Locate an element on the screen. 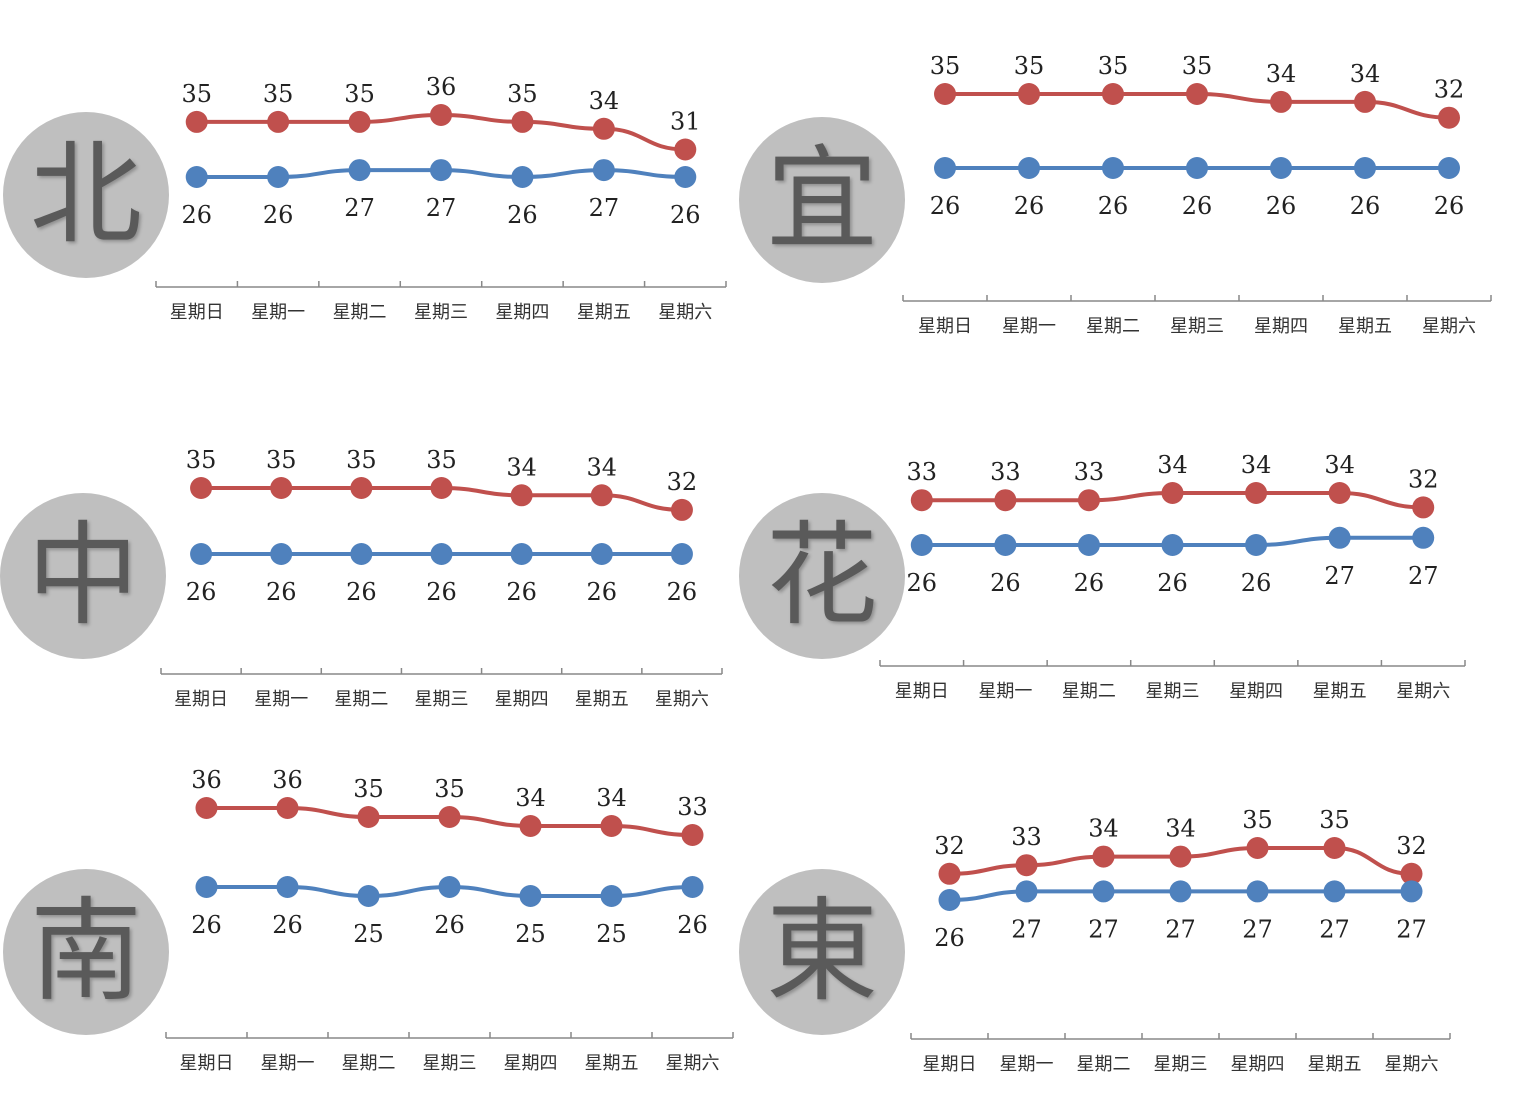 This screenshot has height=1106, width=1522. region-badge: 花 is located at coordinates (822, 576).